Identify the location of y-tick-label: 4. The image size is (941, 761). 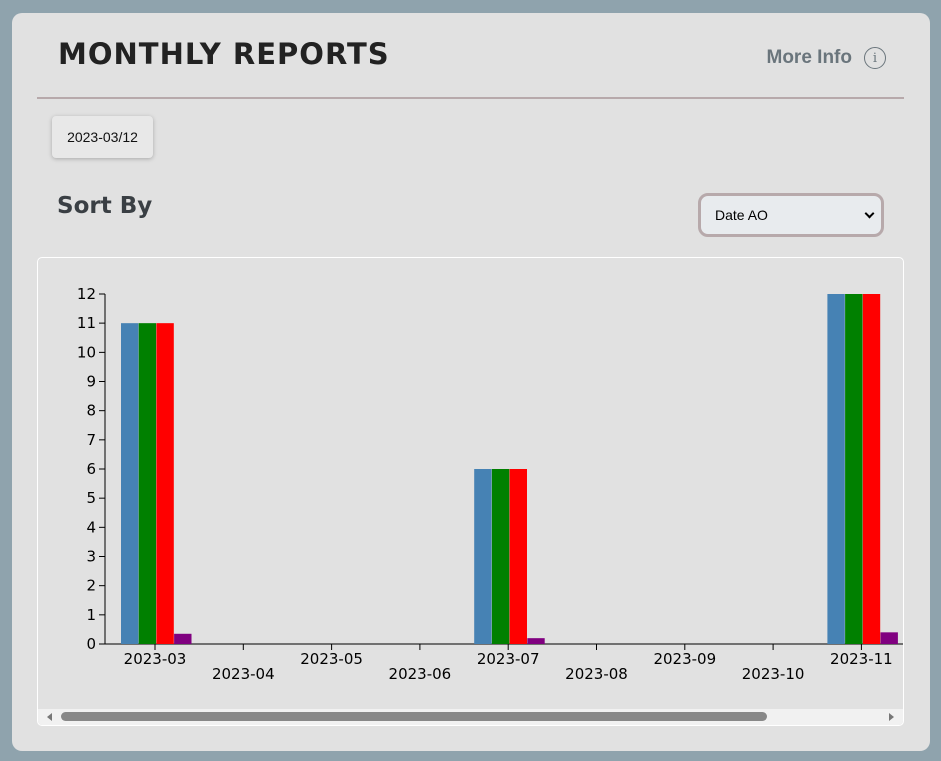
(91, 527).